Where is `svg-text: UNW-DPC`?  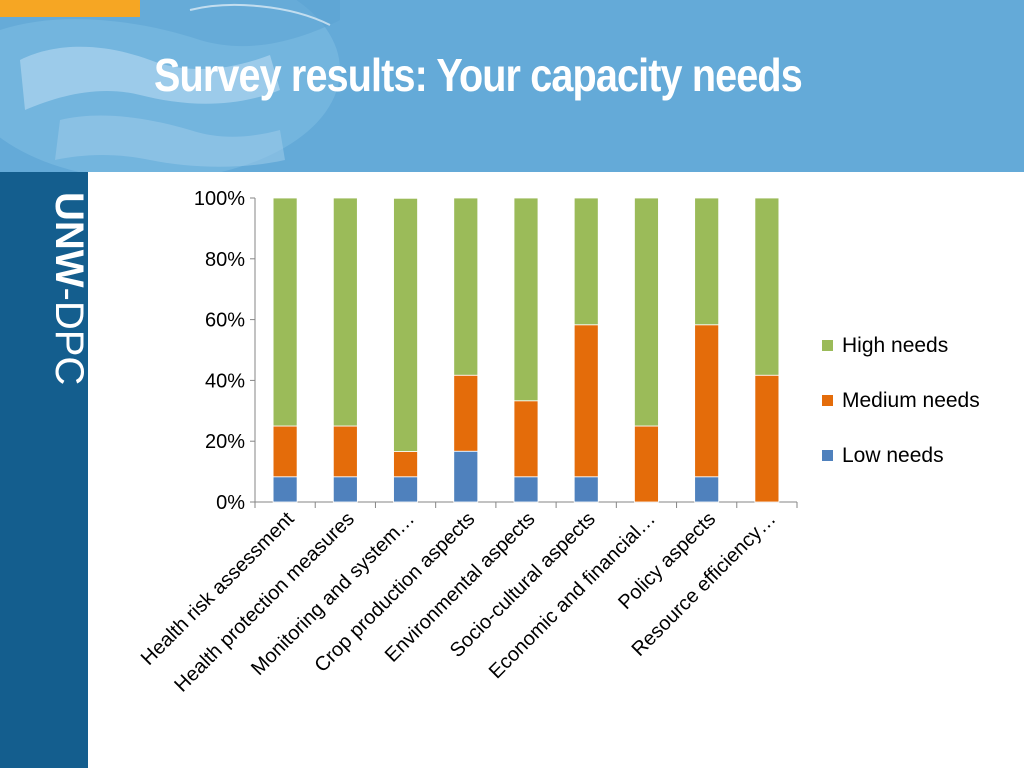 svg-text: UNW-DPC is located at coordinates (67, 288).